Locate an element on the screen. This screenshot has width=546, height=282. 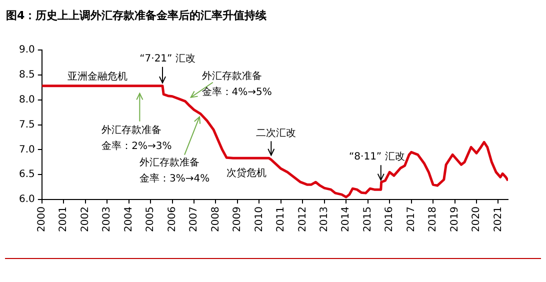
annotation: 二次汇改 is located at coordinates (276, 132).